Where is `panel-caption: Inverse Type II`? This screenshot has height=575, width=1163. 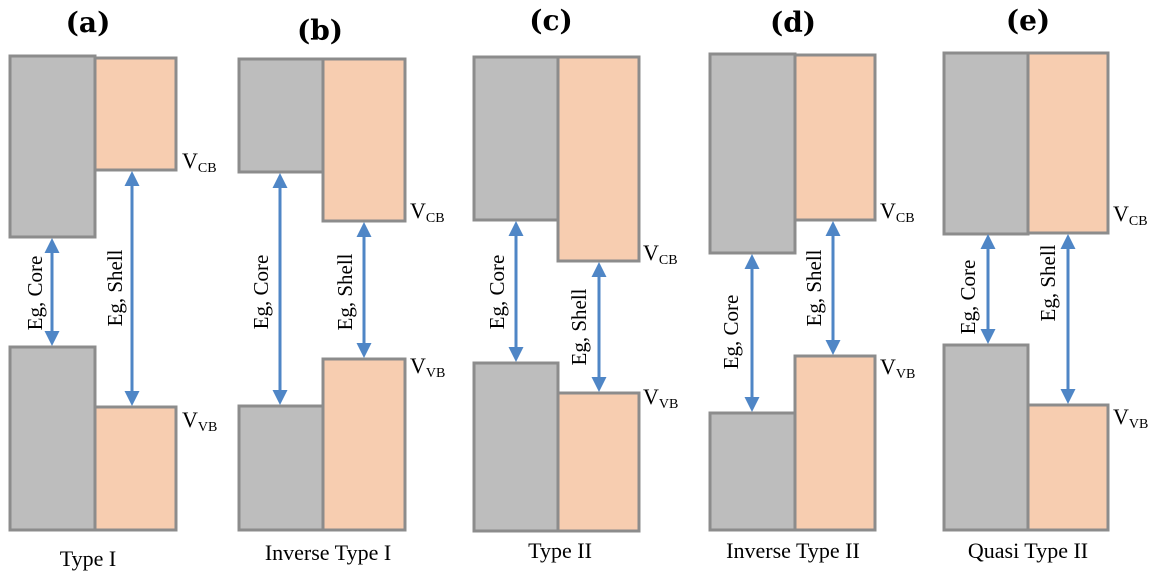
panel-caption: Inverse Type II is located at coordinates (793, 550).